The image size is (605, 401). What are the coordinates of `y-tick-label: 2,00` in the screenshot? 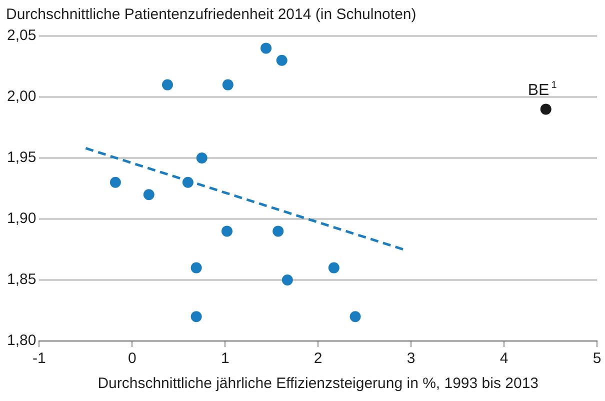 It's located at (21, 97).